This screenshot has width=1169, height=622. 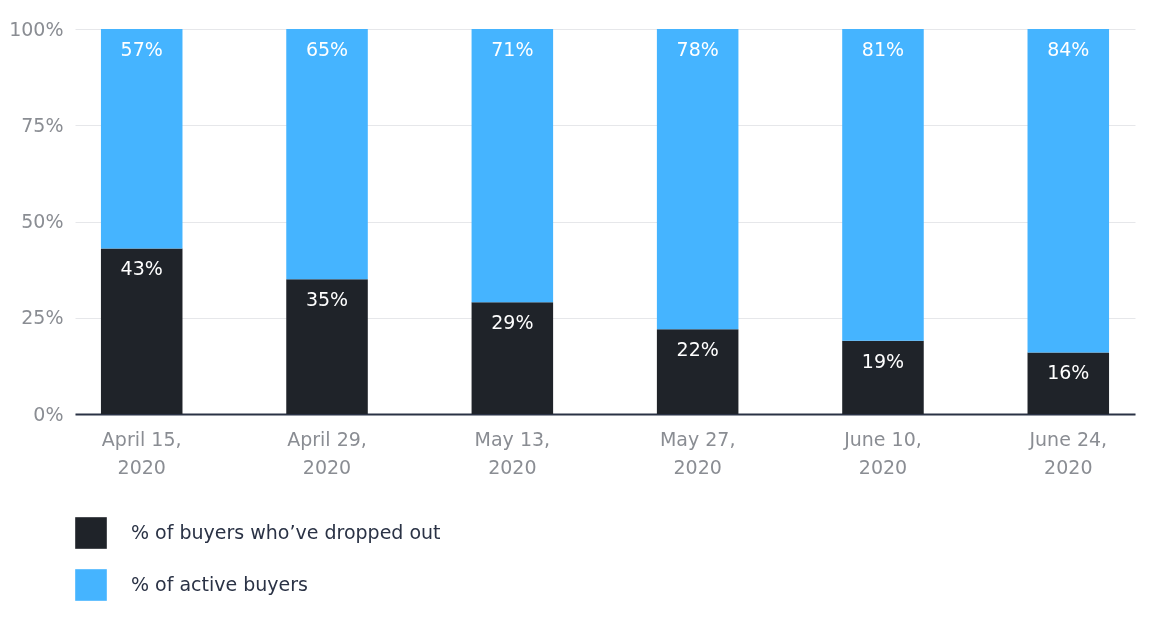 What do you see at coordinates (882, 452) in the screenshot?
I see `x-tick-label: June 10, 2020` at bounding box center [882, 452].